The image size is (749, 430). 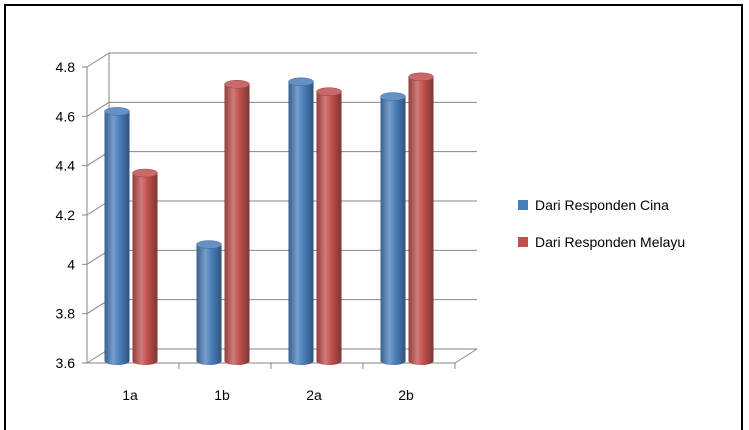 I want to click on legend-label: Dari Responden Melayu, so click(x=610, y=242).